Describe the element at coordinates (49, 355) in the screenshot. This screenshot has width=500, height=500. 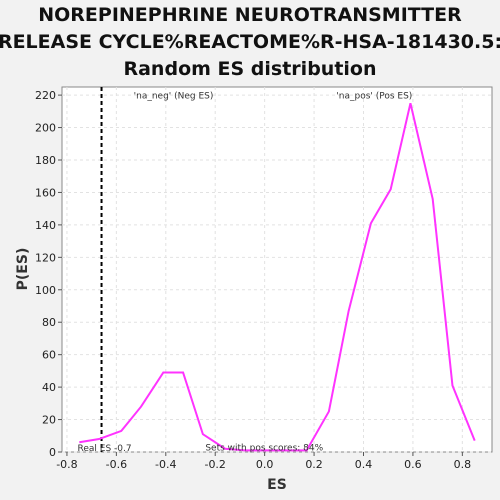
I see `y-tick-label: 60` at that location.